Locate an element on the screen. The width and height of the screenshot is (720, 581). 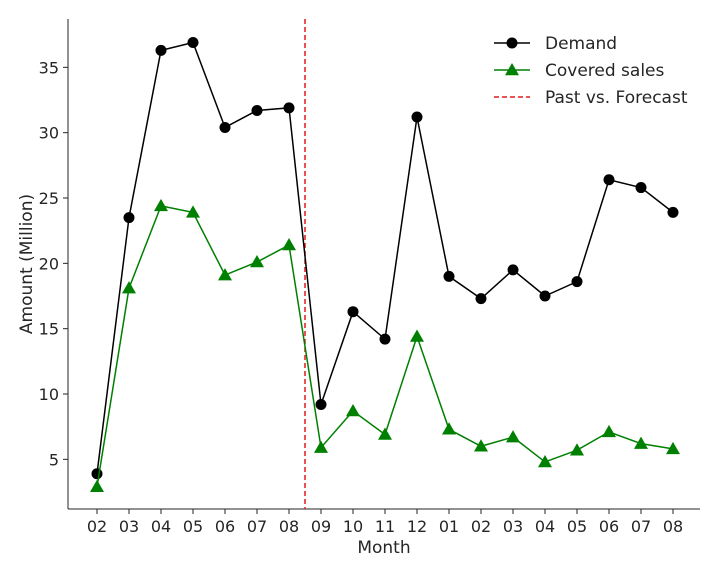
legend-label: Demand is located at coordinates (581, 44).